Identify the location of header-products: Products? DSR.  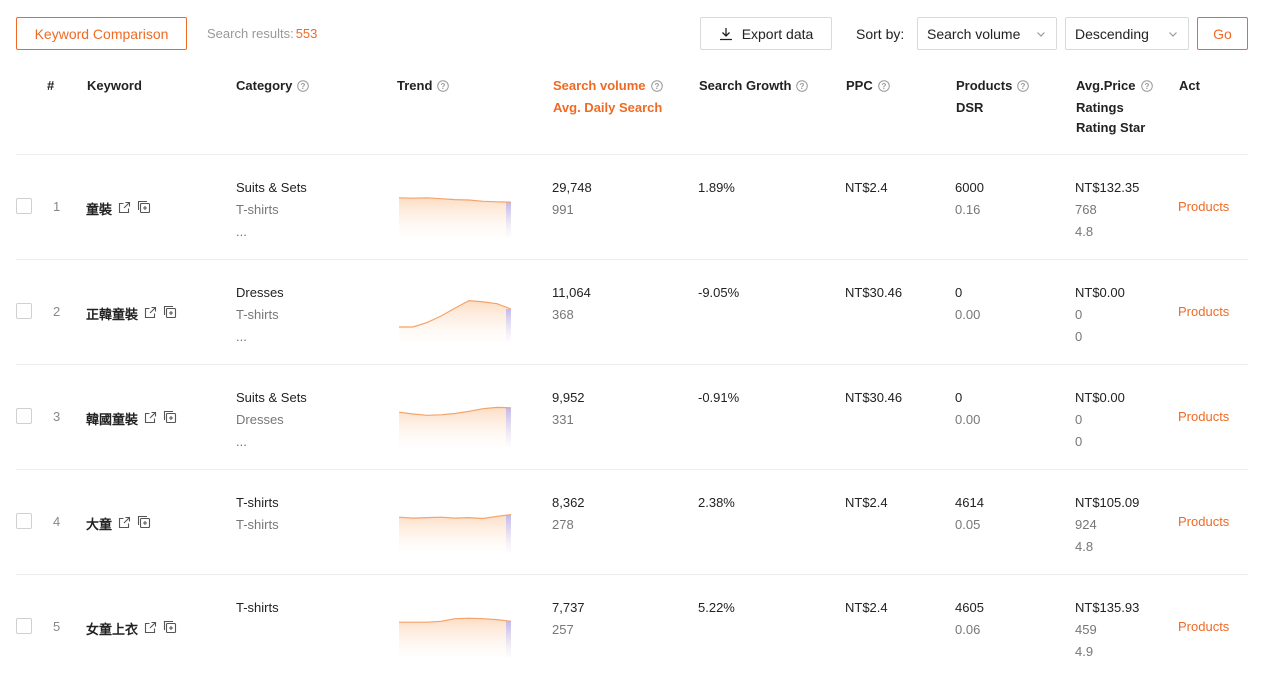
(993, 97).